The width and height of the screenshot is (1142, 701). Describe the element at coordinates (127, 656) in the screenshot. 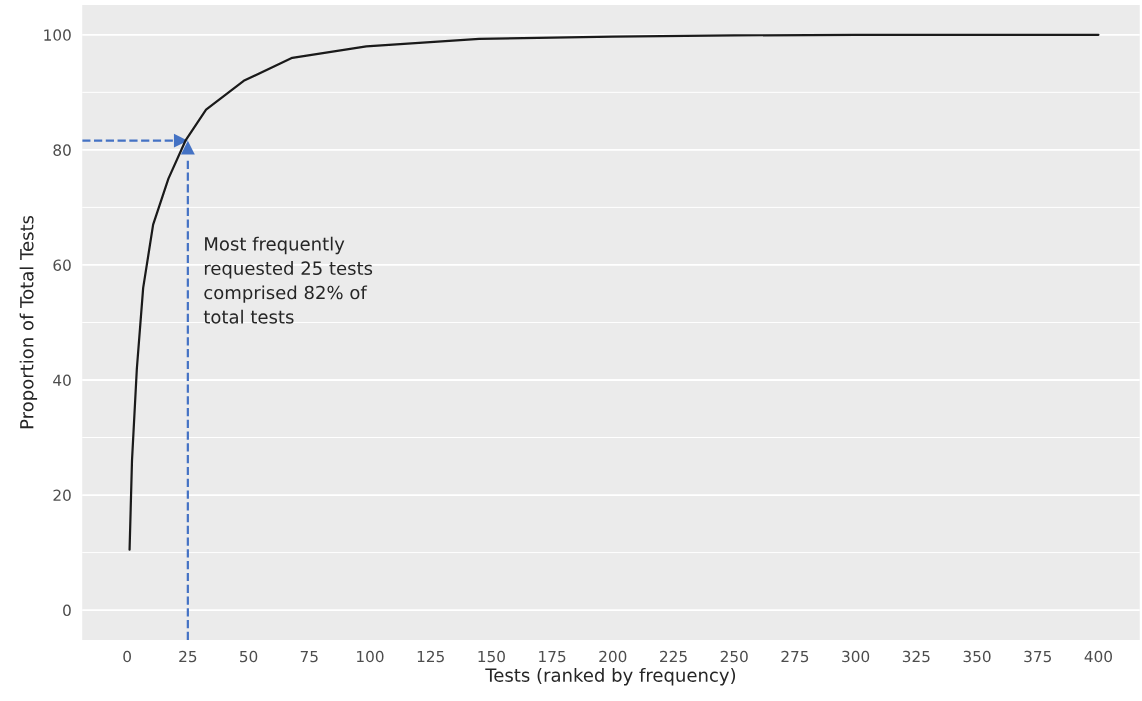

I see `x-tick-label: 0` at that location.